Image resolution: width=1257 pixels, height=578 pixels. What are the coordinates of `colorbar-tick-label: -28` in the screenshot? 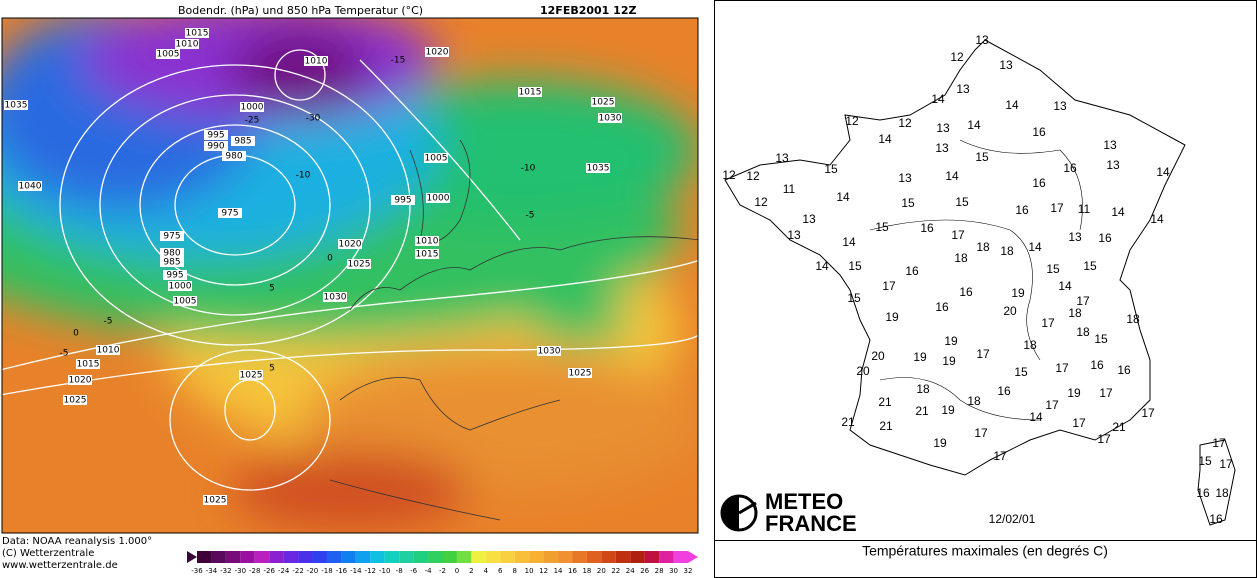 It's located at (254, 571).